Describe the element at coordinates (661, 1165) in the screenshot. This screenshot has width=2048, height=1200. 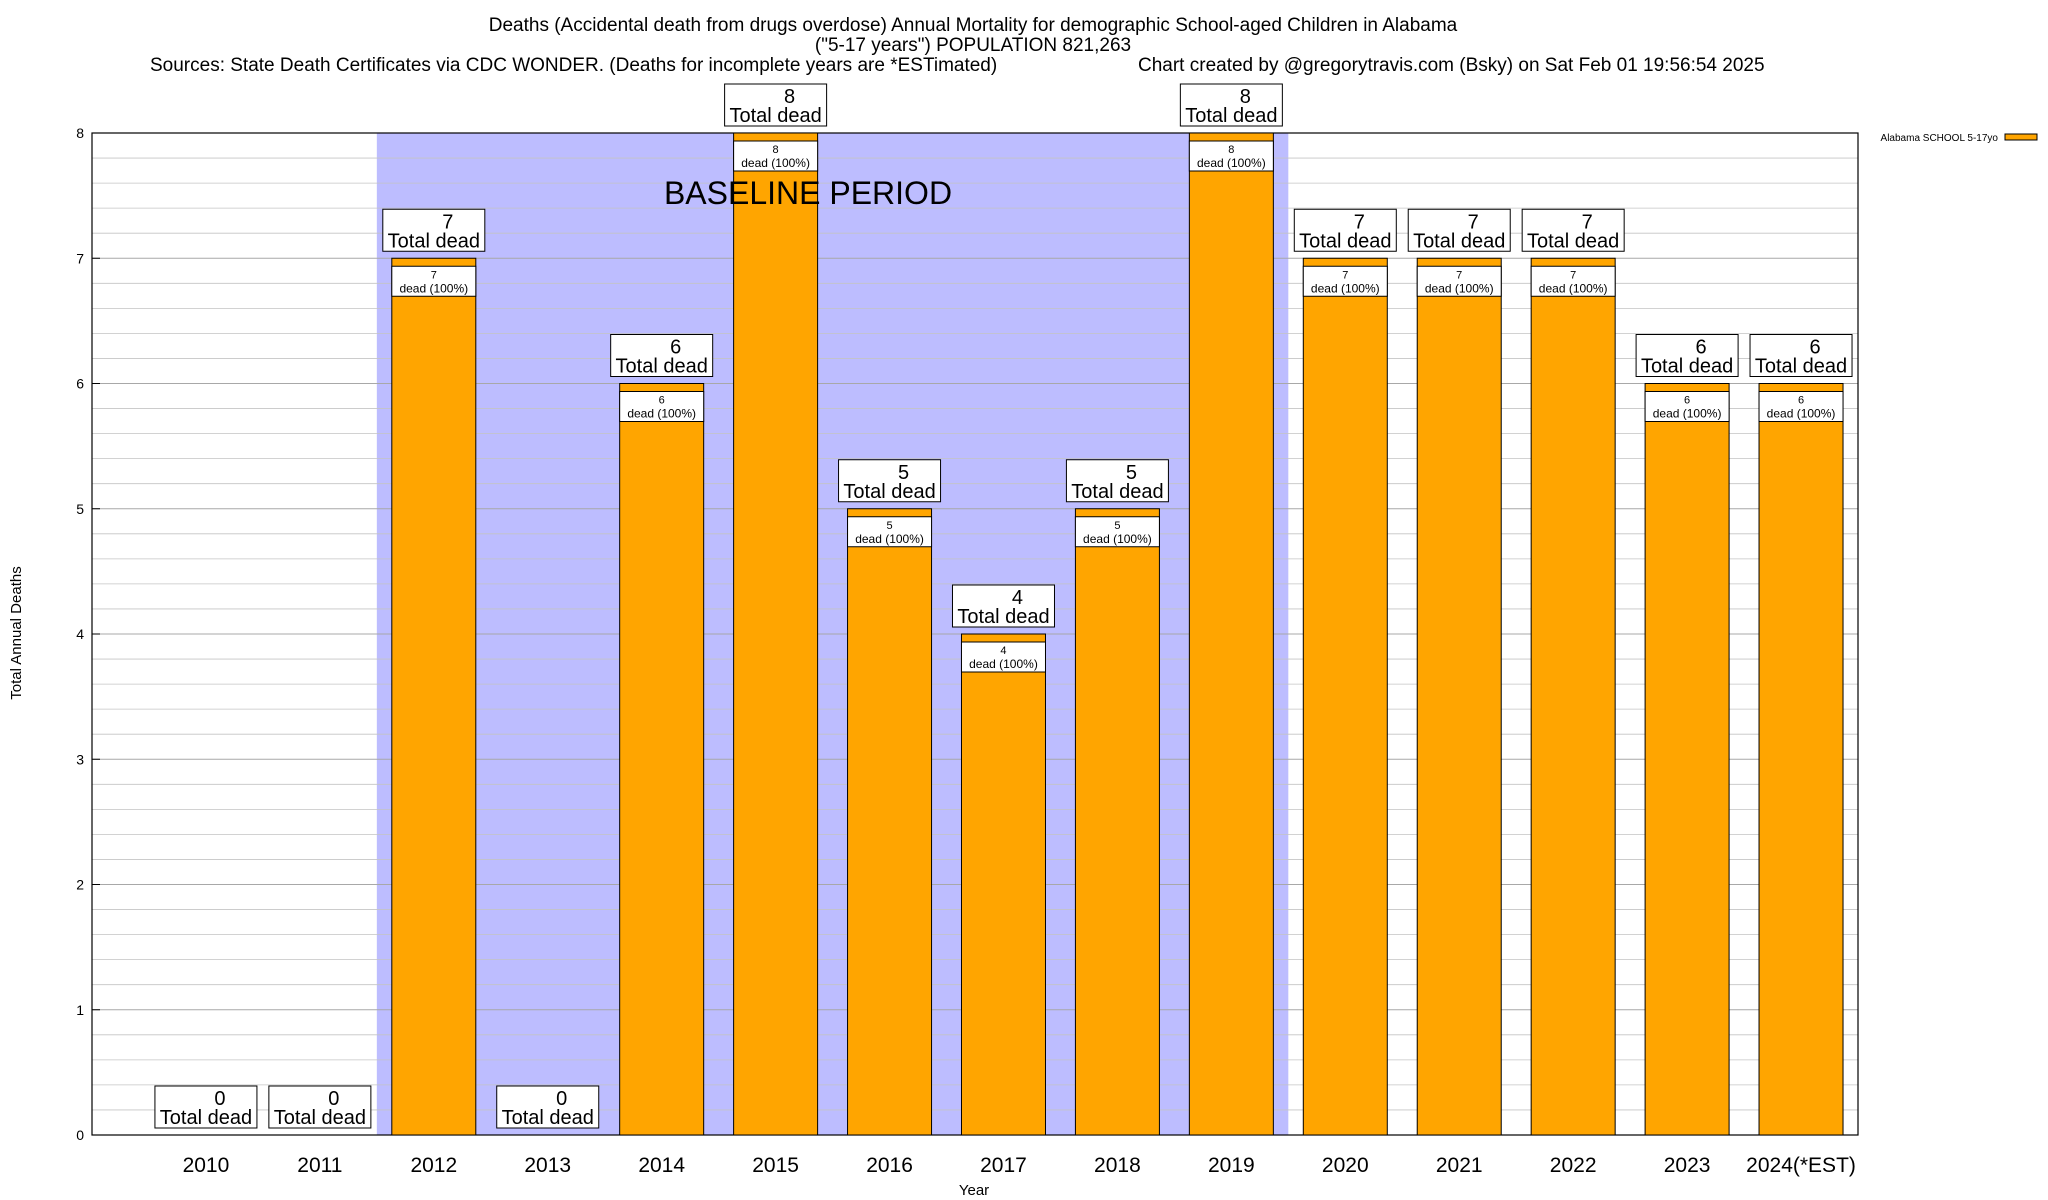
I see `x-tick-label: 2014` at that location.